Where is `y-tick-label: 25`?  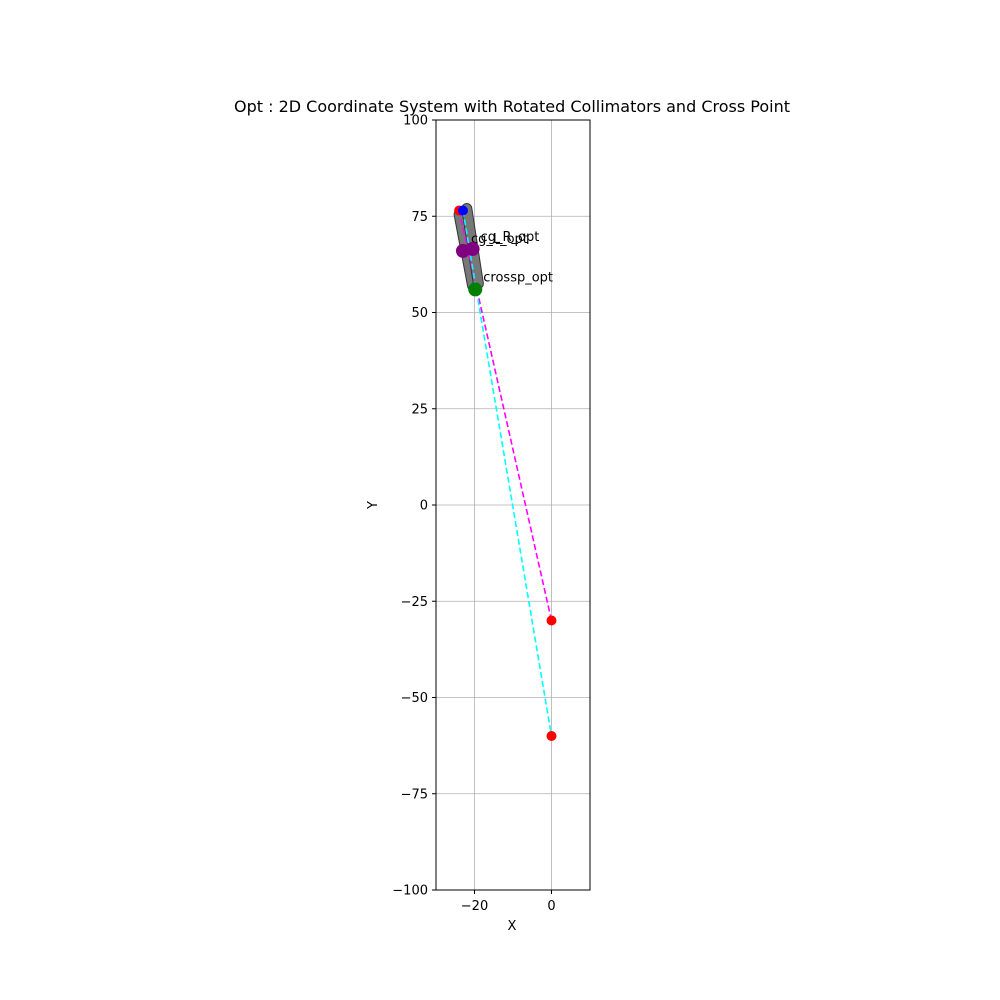
y-tick-label: 25 is located at coordinates (419, 409).